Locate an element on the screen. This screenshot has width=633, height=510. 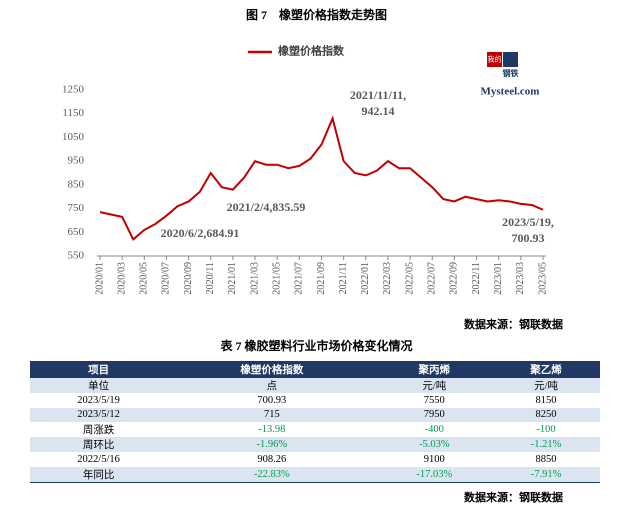
table-header-cell: 项目 is located at coordinates (99, 369).